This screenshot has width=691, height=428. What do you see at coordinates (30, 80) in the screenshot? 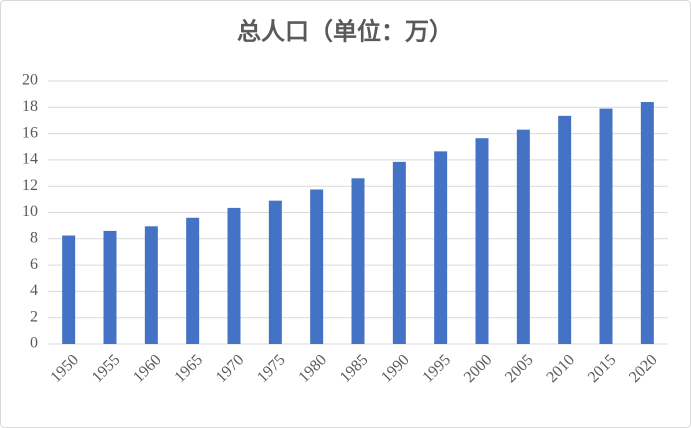
I see `y-tick-label: 20` at bounding box center [30, 80].